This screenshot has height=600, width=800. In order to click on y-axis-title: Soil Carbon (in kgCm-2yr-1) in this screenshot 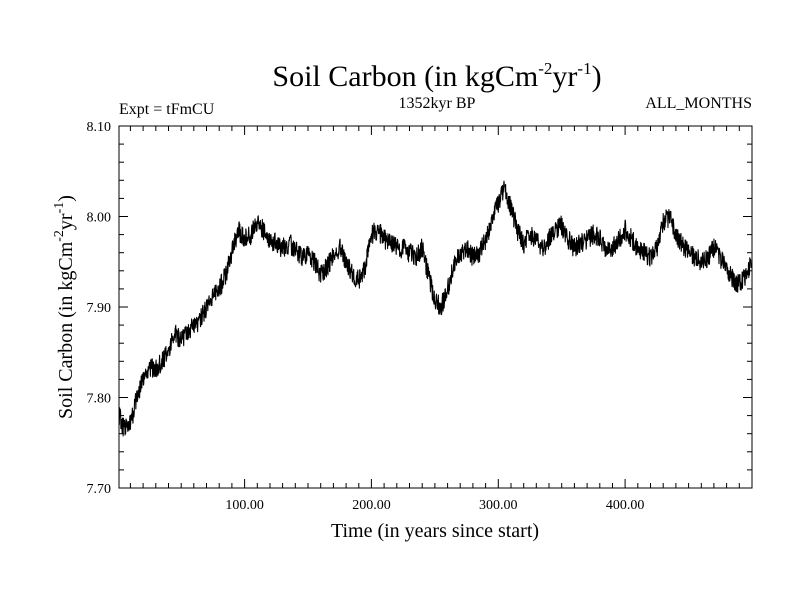, I will do `click(64, 307)`.